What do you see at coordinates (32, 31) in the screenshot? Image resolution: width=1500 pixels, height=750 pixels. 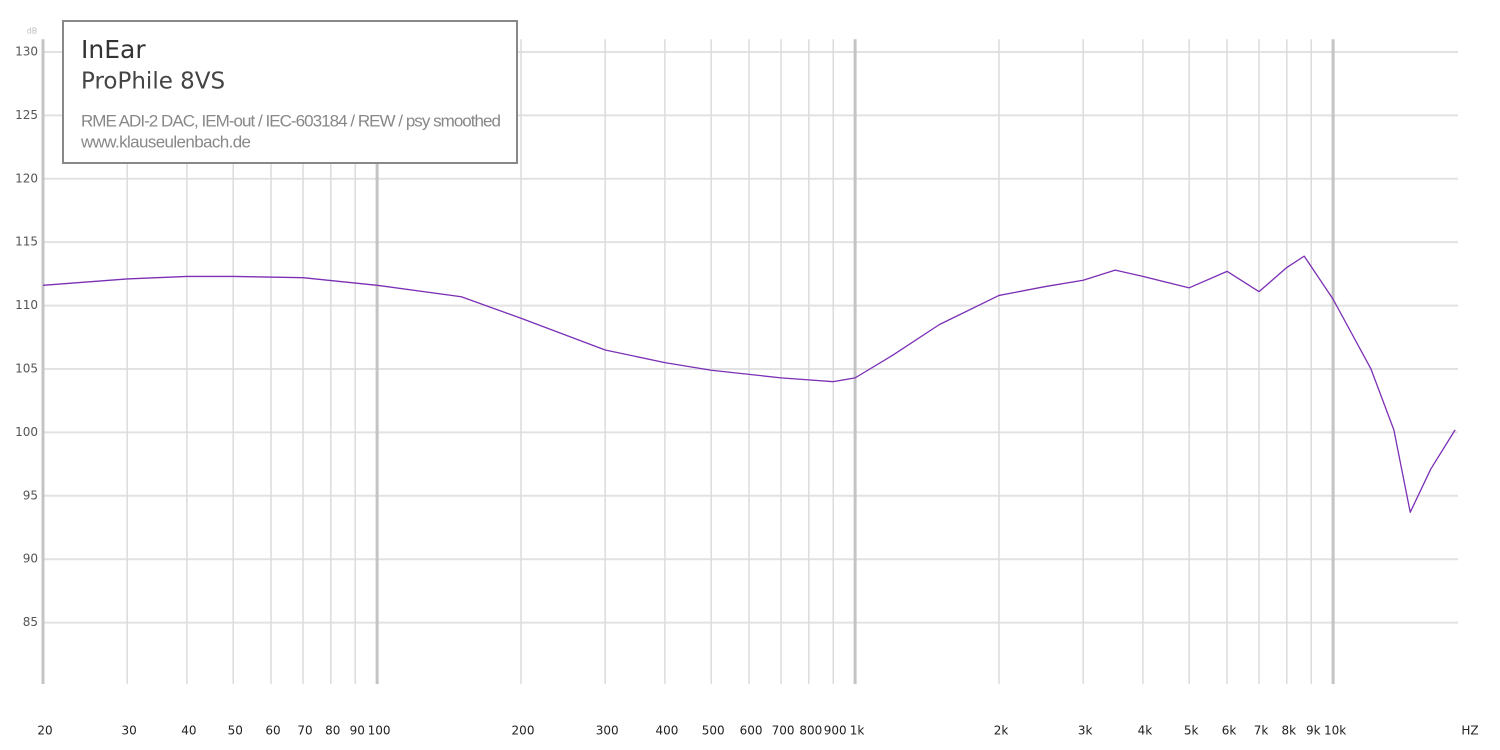 I see `y-axis-label: dB` at bounding box center [32, 31].